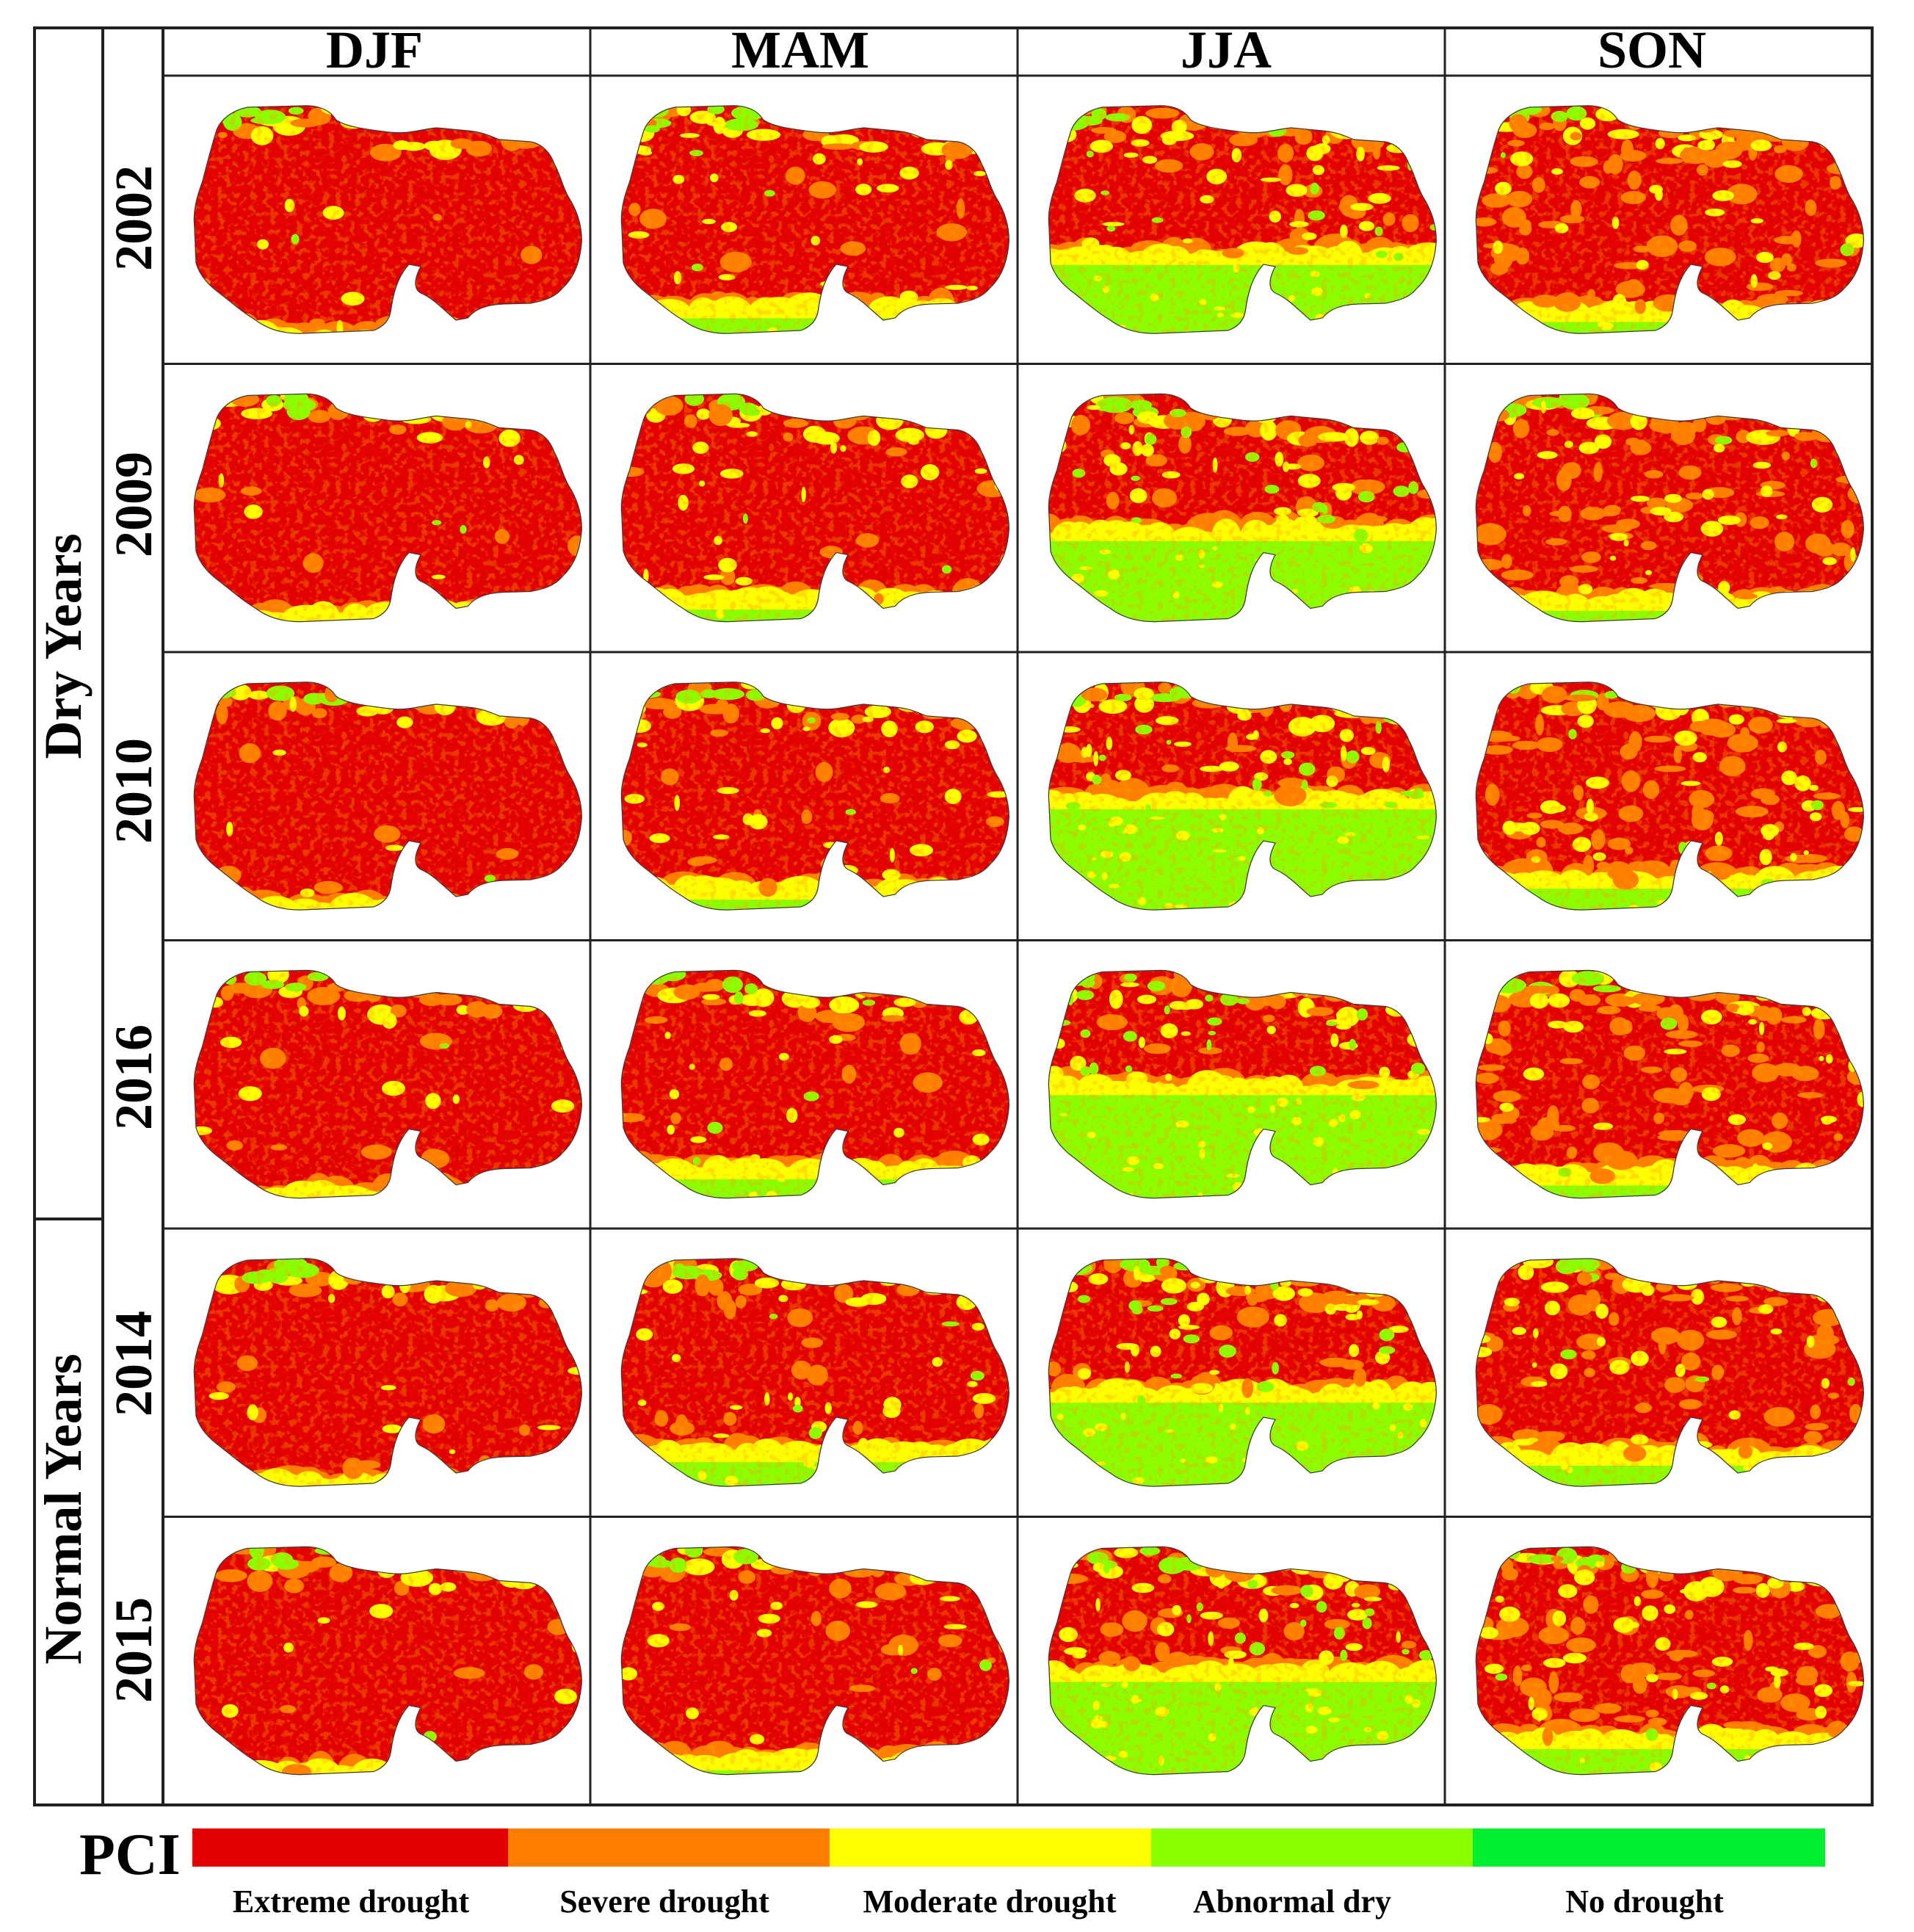 The height and width of the screenshot is (1932, 1914). Describe the element at coordinates (387, 1084) in the screenshot. I see `map-panel-2016-djf` at that location.